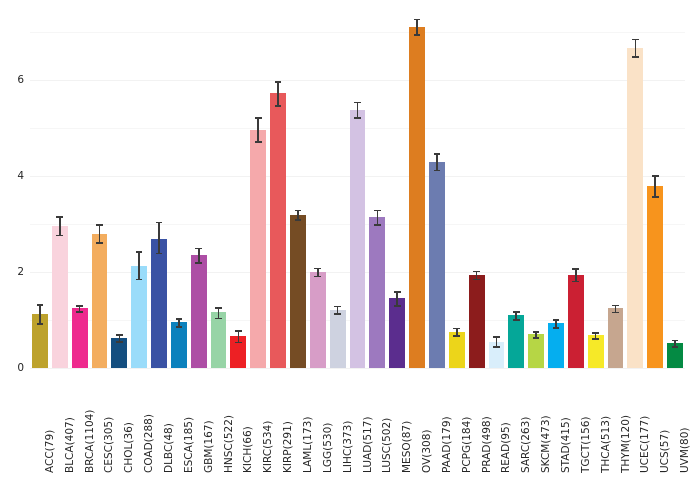 This screenshot has height=480, width=700. What do you see at coordinates (20, 176) in the screenshot?
I see `y-tick-label: 4` at bounding box center [20, 176].